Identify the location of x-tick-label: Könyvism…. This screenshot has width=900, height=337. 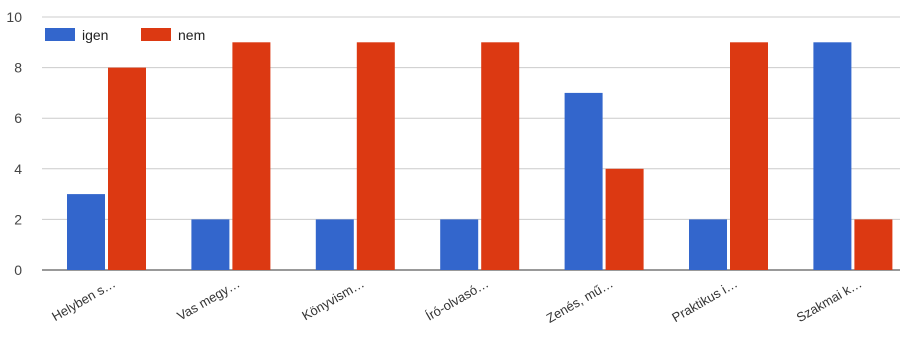
(333, 300).